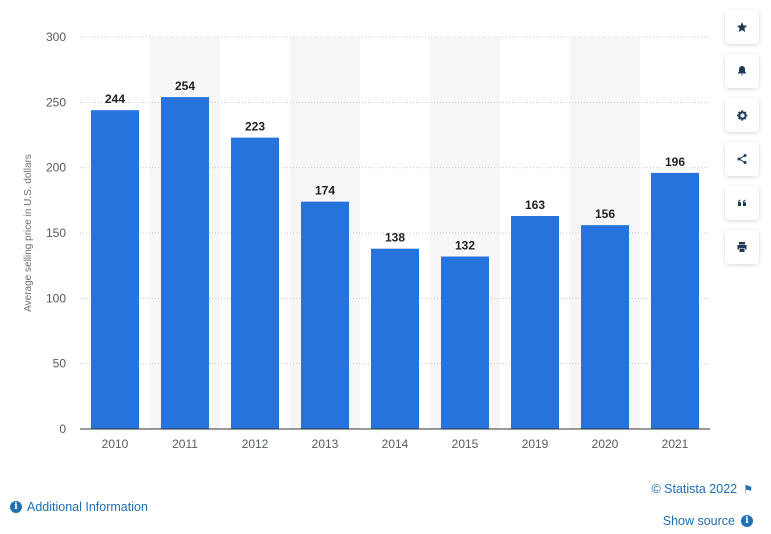 Image resolution: width=771 pixels, height=534 pixels. Describe the element at coordinates (535, 444) in the screenshot. I see `x-tick-label: 2019` at that location.